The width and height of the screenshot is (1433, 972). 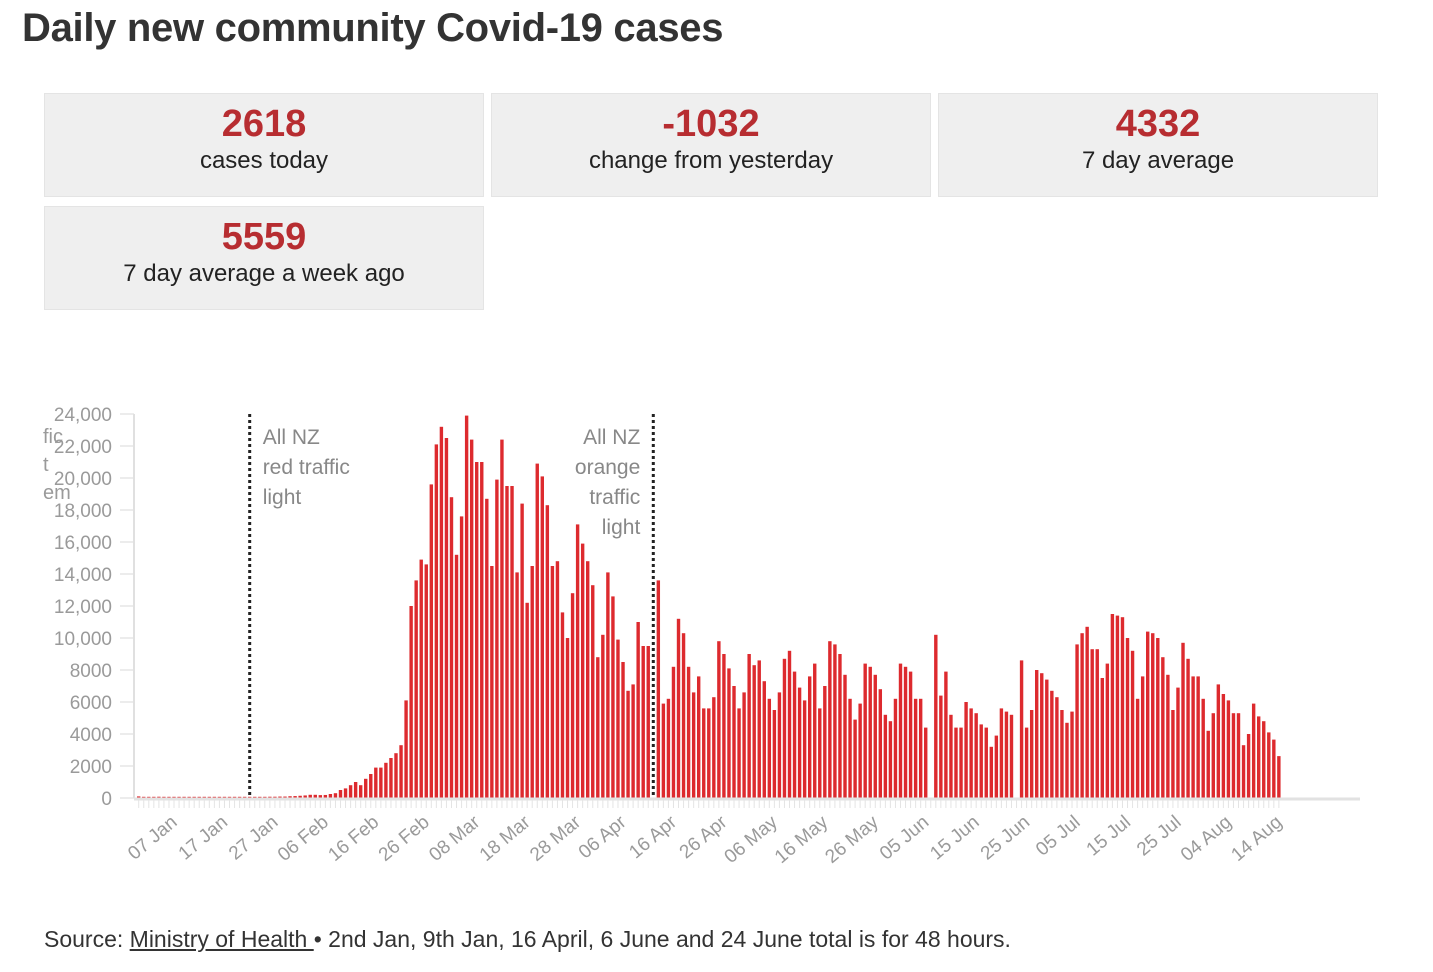 I want to click on stat-label: 7 day average, so click(x=1158, y=160).